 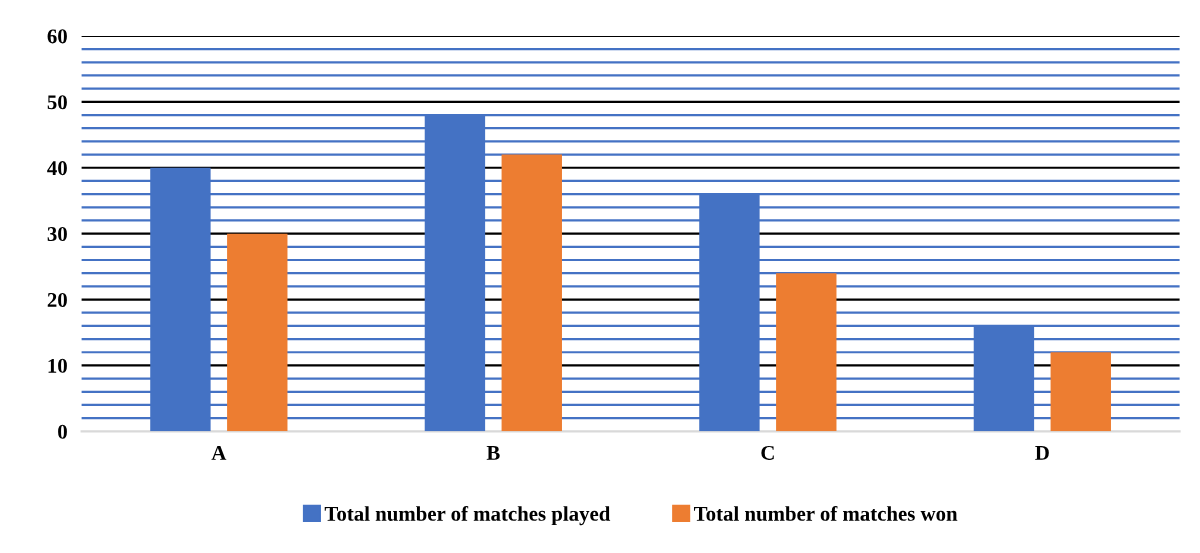 I want to click on y-tick-label: 60, so click(x=57, y=36).